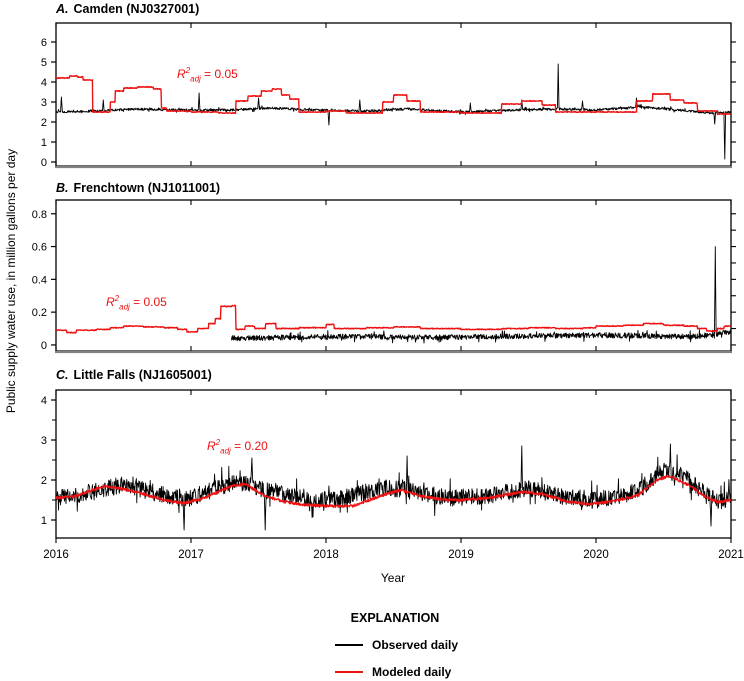 The image size is (744, 681). I want to click on panel-b-station: Frenchtown (NJ1011001), so click(147, 188).